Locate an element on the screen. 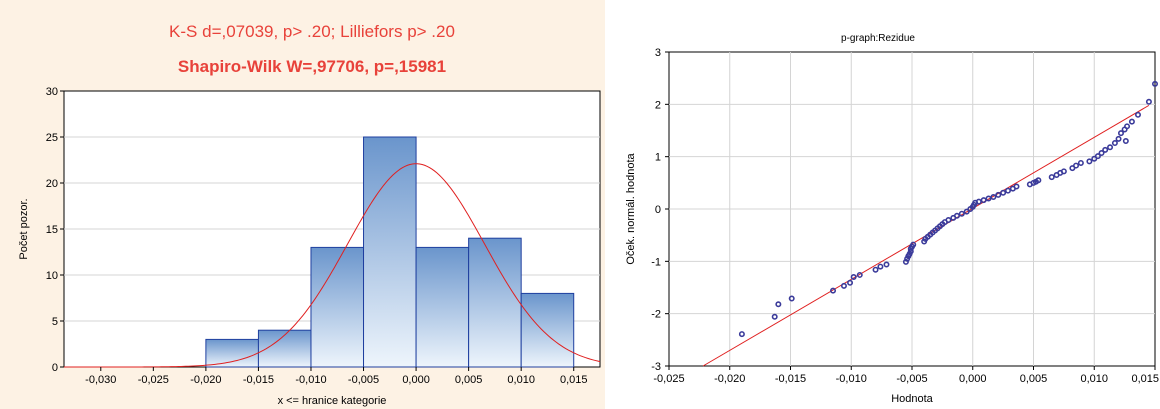 The width and height of the screenshot is (1160, 409). probability-plot-y-tick-label: 0 is located at coordinates (658, 210).